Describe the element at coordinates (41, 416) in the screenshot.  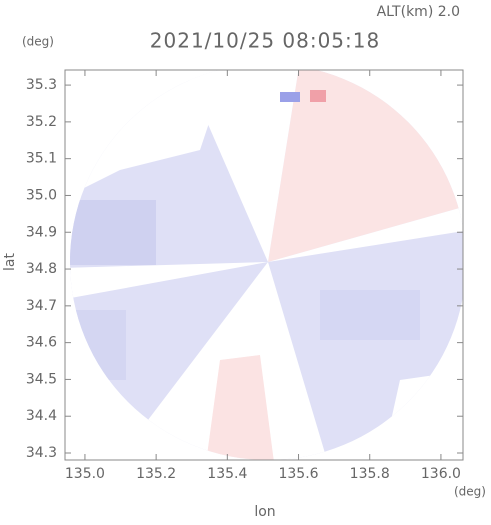
I see `y-tick-label: 34.4` at that location.